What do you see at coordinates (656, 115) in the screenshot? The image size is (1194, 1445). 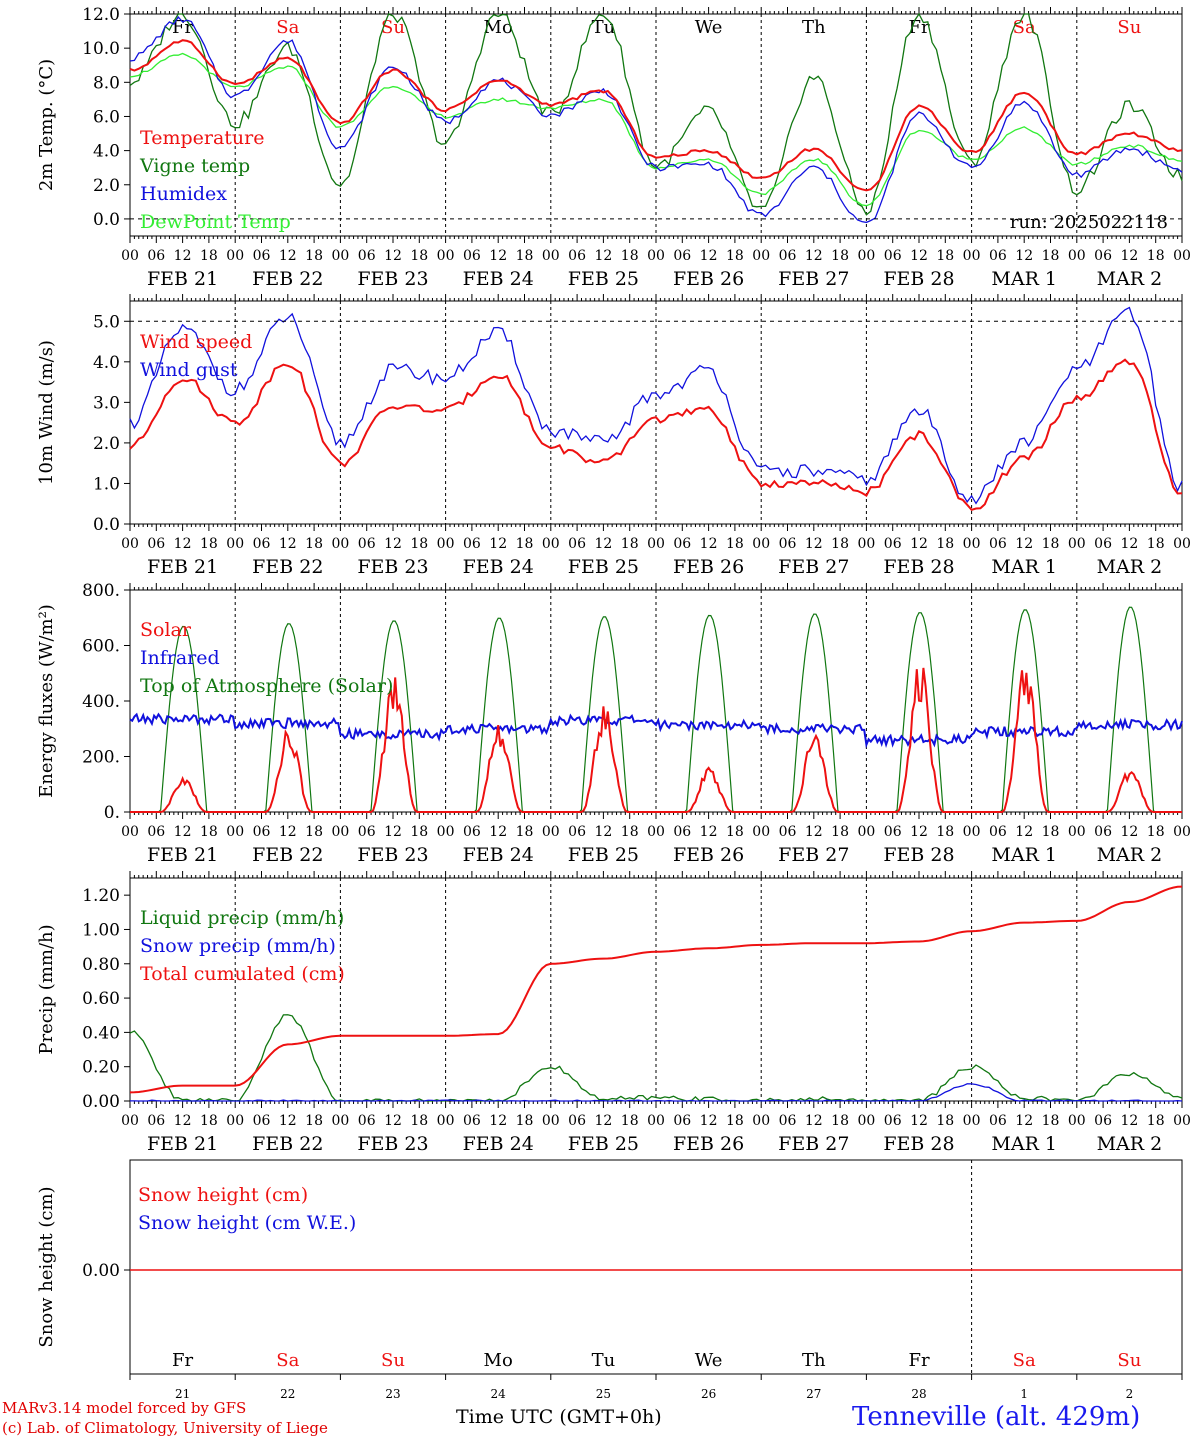 I see `series-line-temperature` at bounding box center [656, 115].